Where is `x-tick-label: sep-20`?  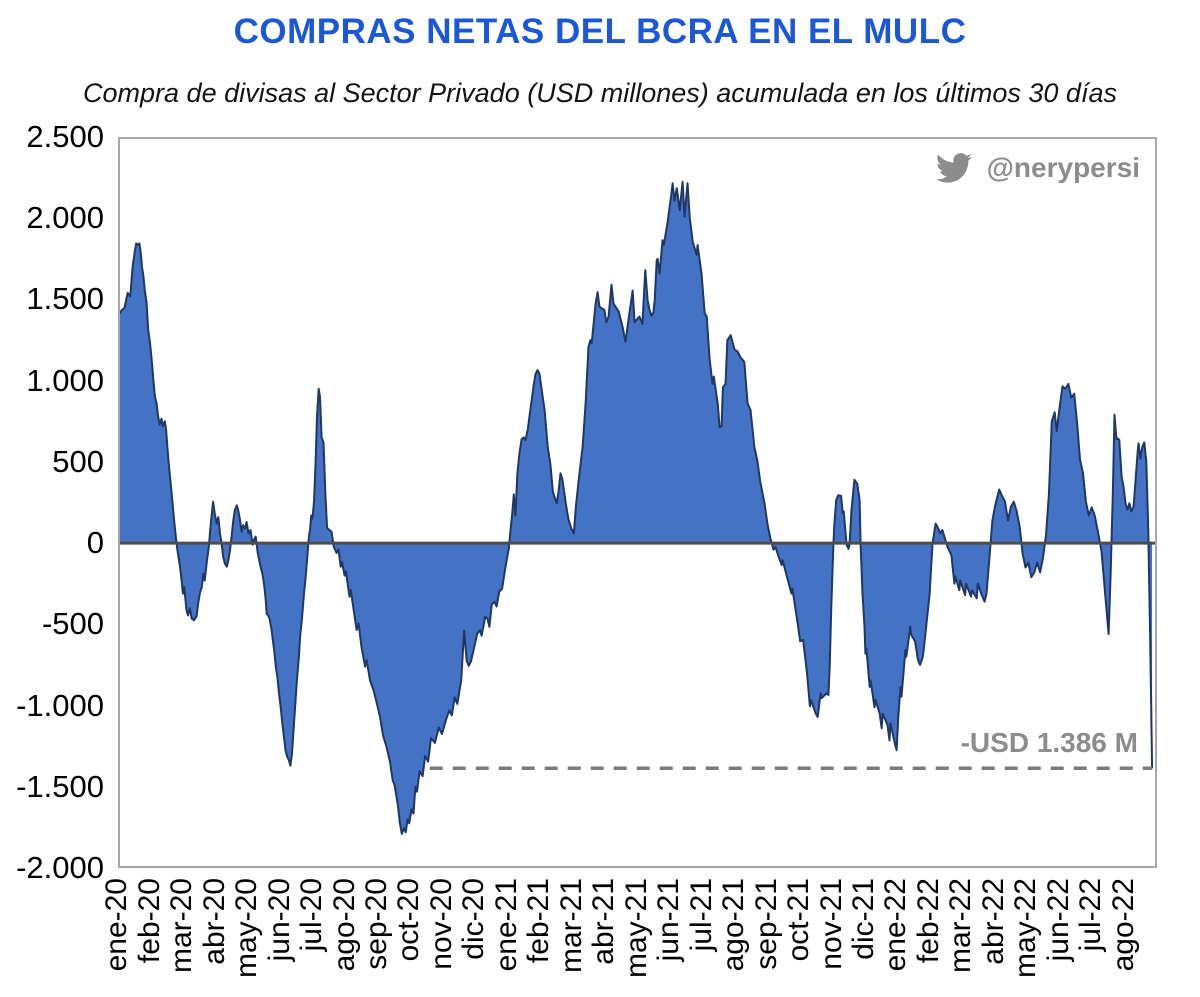 x-tick-label: sep-20 is located at coordinates (376, 924).